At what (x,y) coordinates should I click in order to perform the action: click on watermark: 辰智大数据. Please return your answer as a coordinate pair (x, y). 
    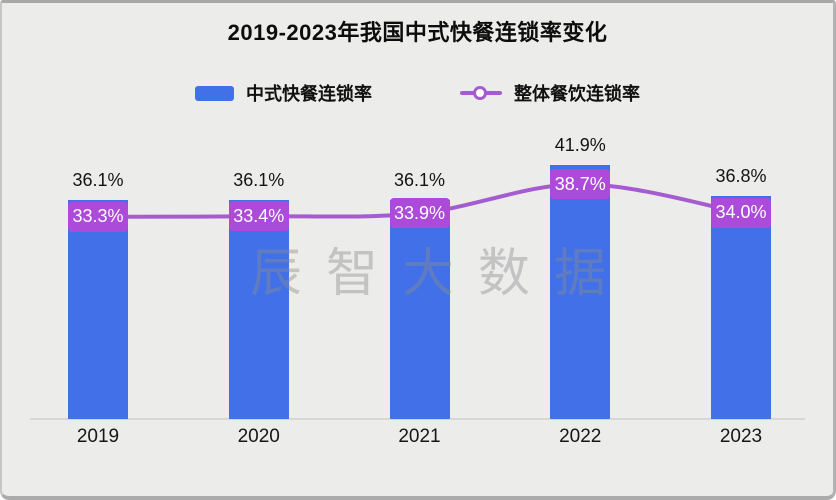
    Looking at the image, I should click on (440, 274).